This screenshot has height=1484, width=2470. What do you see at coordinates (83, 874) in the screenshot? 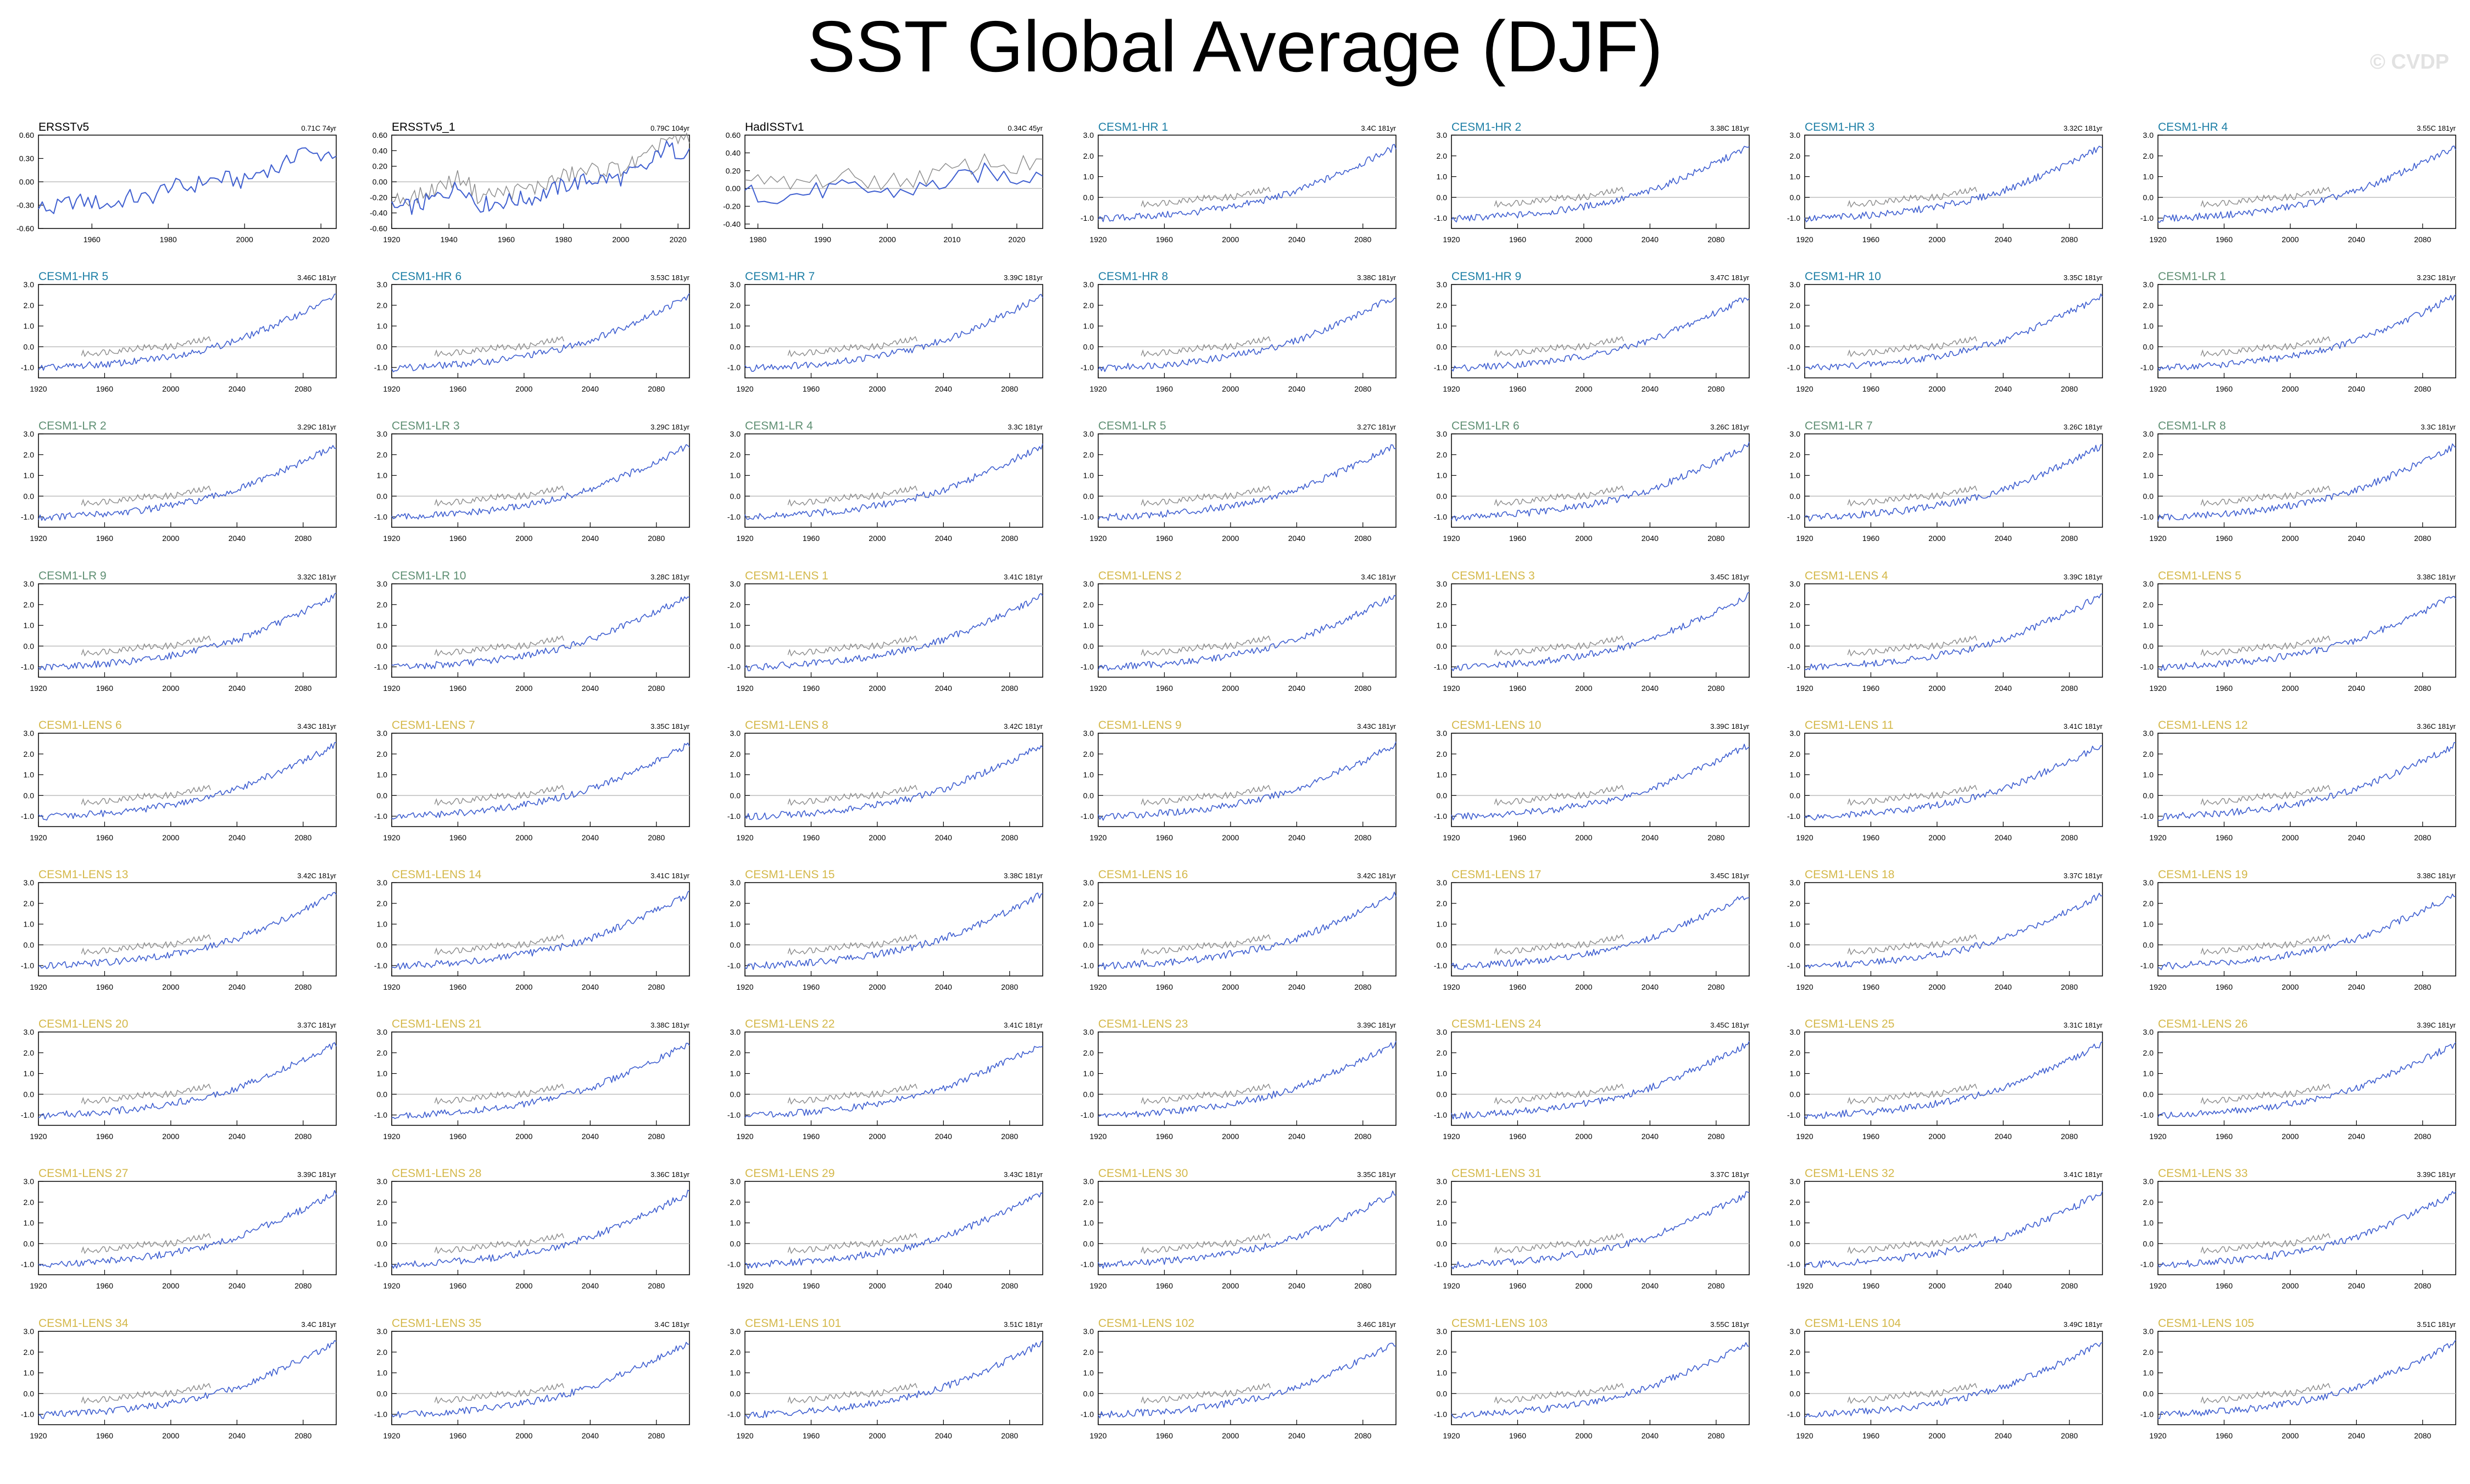
I see `panel-title: CESM1-LENS 13` at bounding box center [83, 874].